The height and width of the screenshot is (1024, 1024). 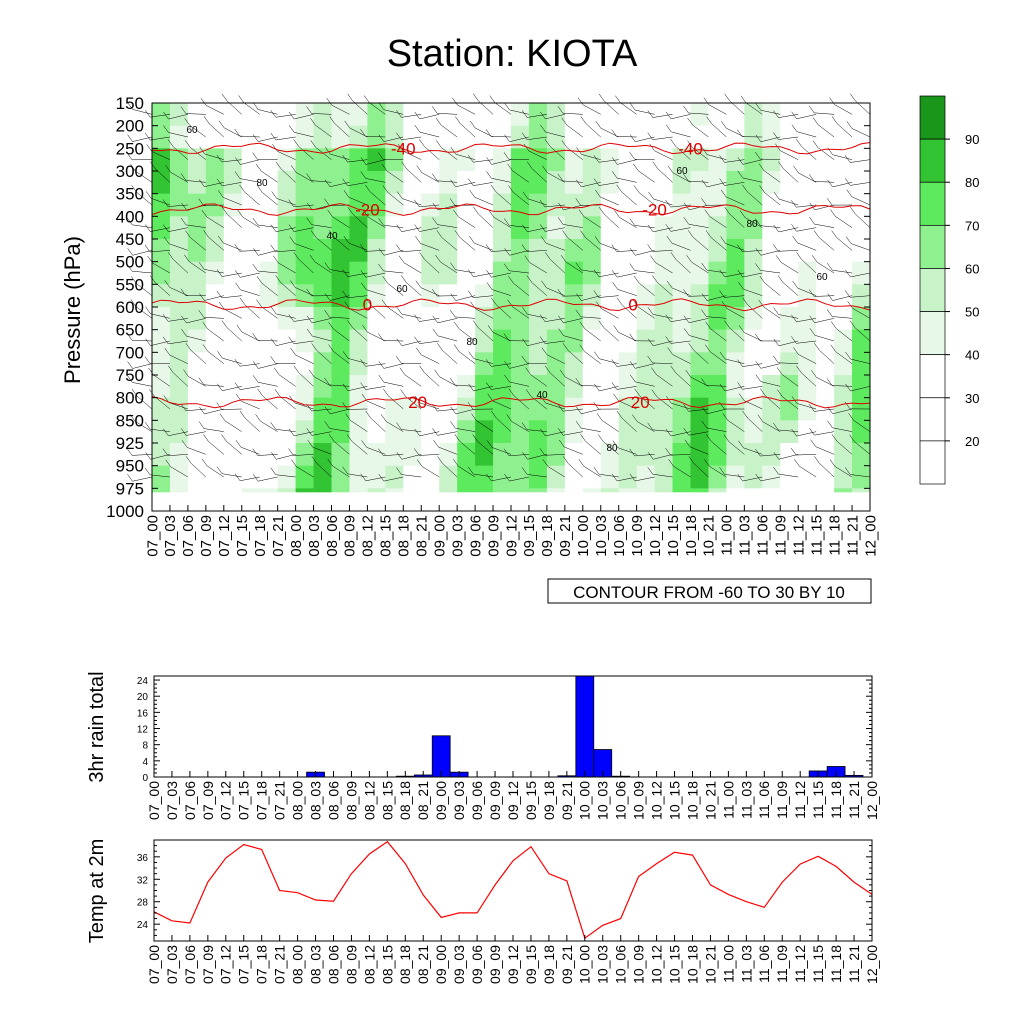 What do you see at coordinates (798, 535) in the screenshot?
I see `time-tick-label: 11_12` at bounding box center [798, 535].